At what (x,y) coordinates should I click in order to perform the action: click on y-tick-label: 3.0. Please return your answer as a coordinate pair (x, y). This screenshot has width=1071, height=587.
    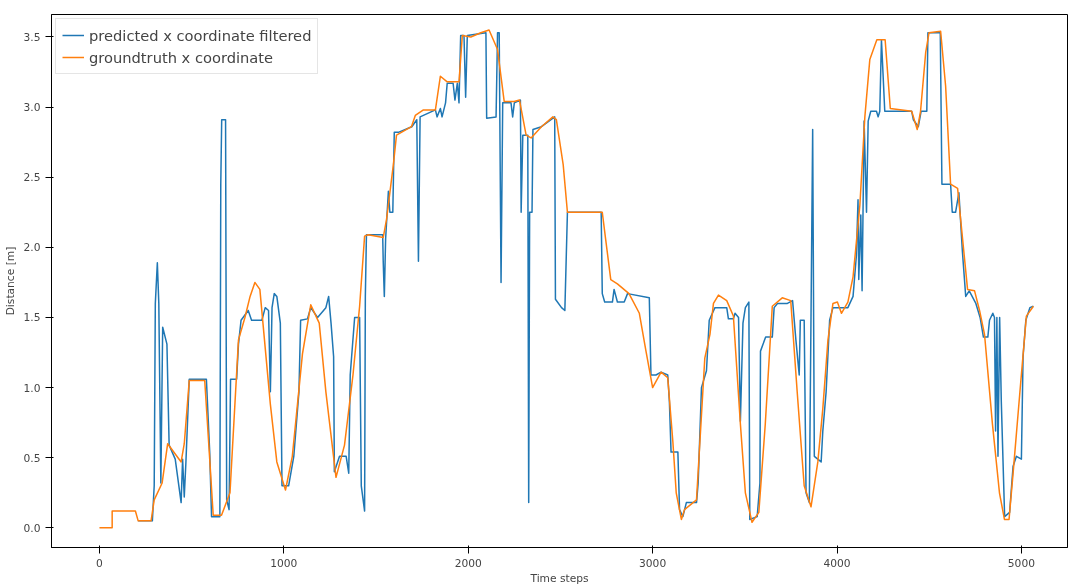
    Looking at the image, I should click on (32, 108).